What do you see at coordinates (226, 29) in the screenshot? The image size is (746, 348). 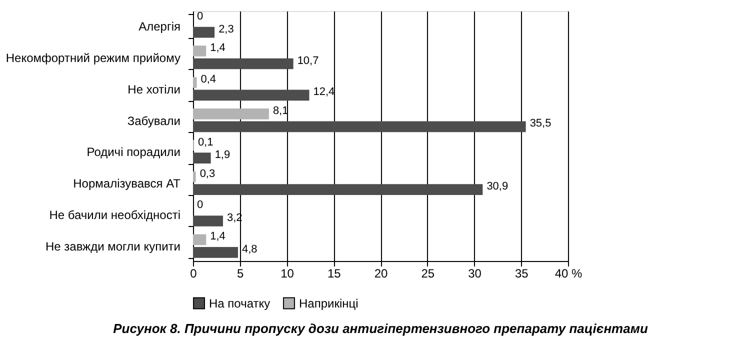 I see `data-label: 2,3` at bounding box center [226, 29].